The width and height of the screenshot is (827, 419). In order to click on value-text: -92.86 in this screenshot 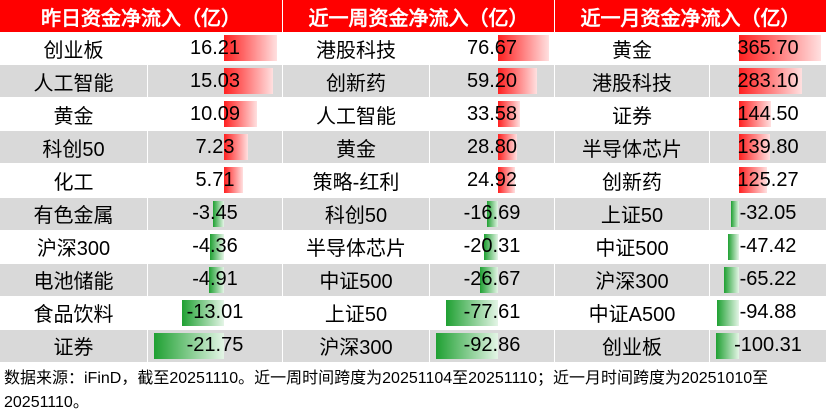, I will do `click(492, 345)`.